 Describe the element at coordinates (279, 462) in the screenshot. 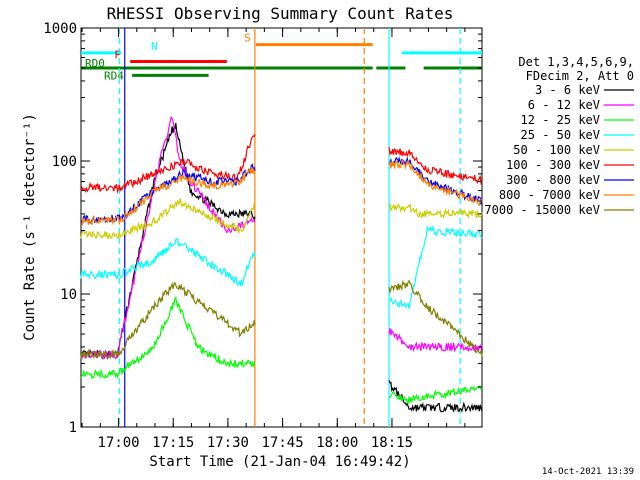

I see `x-axis-label: Start Time (21-Jan-04 16:49:42)` at that location.